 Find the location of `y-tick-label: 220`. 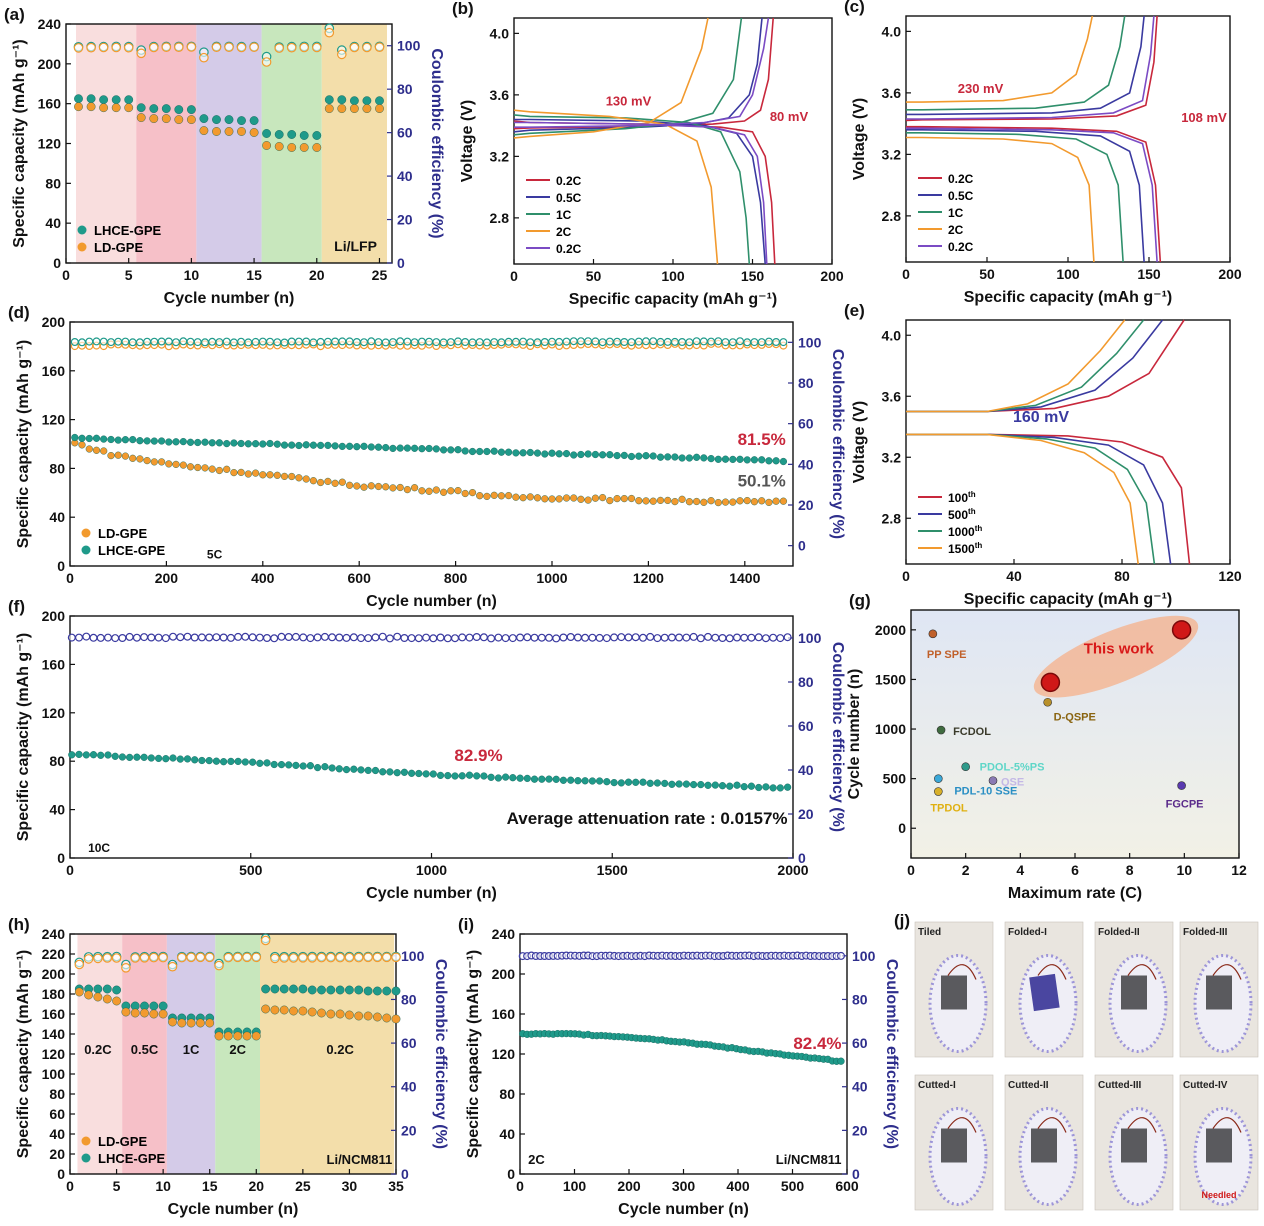

y-tick-label: 220 is located at coordinates (54, 954).